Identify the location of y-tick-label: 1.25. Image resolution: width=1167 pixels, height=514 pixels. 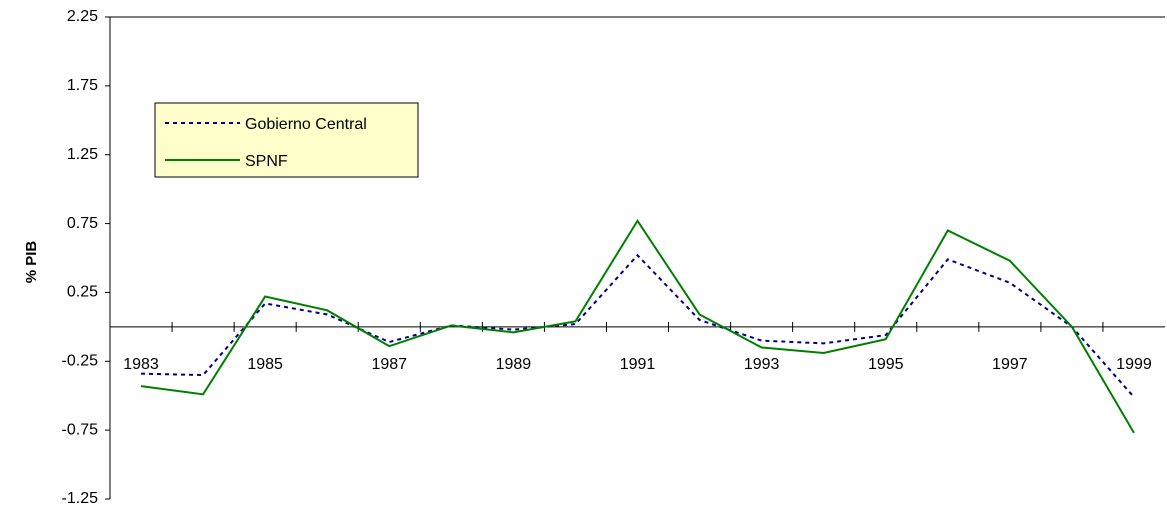
(82, 154).